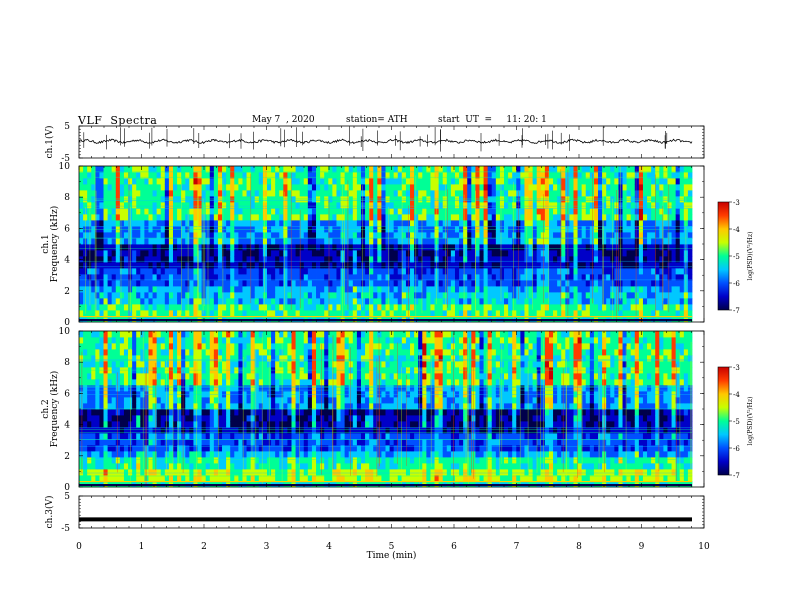  What do you see at coordinates (118, 120) in the screenshot?
I see `figure-title: VLF Spectra` at bounding box center [118, 120].